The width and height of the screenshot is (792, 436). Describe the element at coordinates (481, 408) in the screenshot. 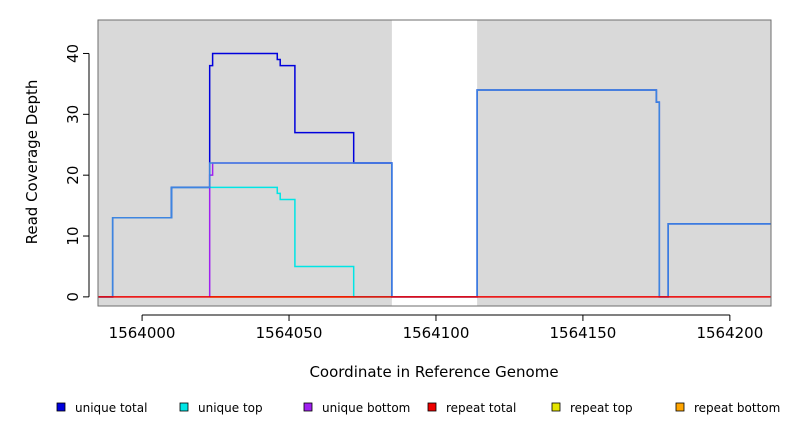

I see `legend-label: repeat total` at that location.